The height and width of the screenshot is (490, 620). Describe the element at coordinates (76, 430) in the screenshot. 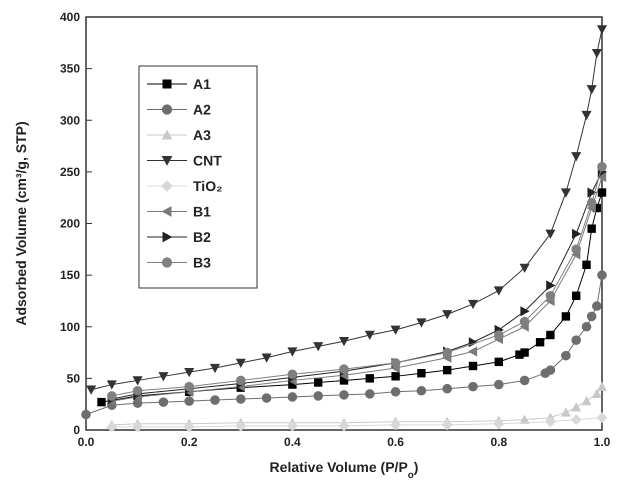

I see `y-tick-label: 0` at that location.